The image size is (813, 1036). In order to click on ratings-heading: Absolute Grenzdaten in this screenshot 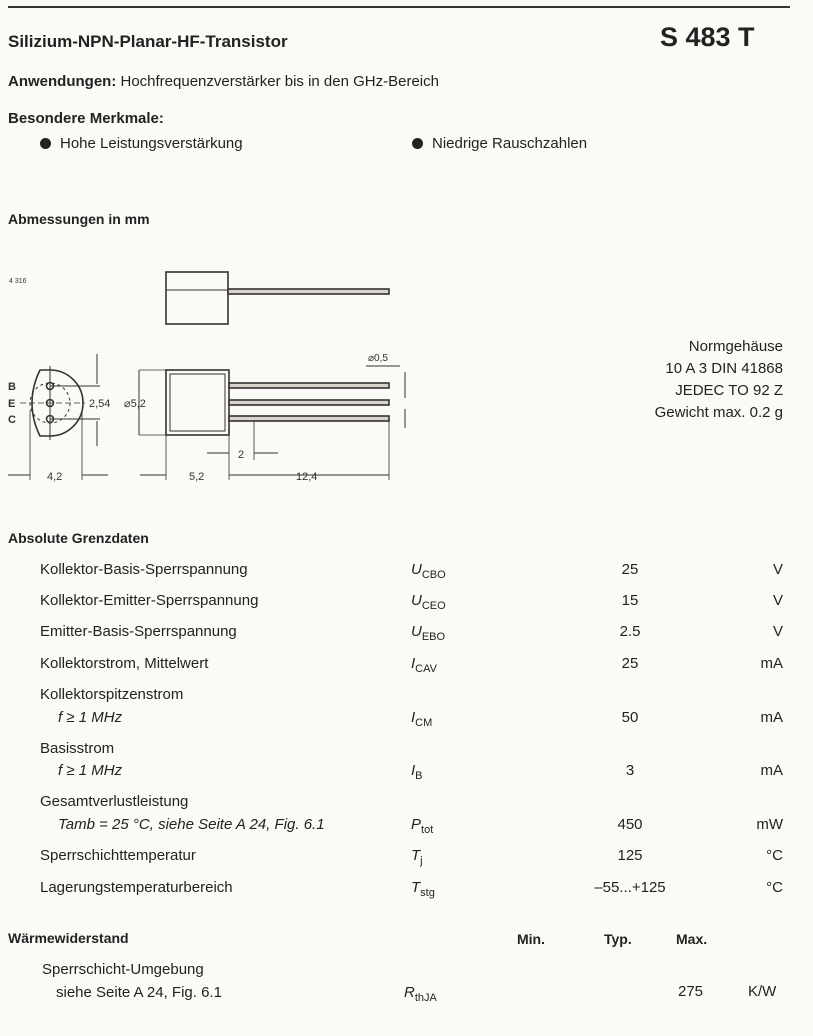, I will do `click(78, 538)`.